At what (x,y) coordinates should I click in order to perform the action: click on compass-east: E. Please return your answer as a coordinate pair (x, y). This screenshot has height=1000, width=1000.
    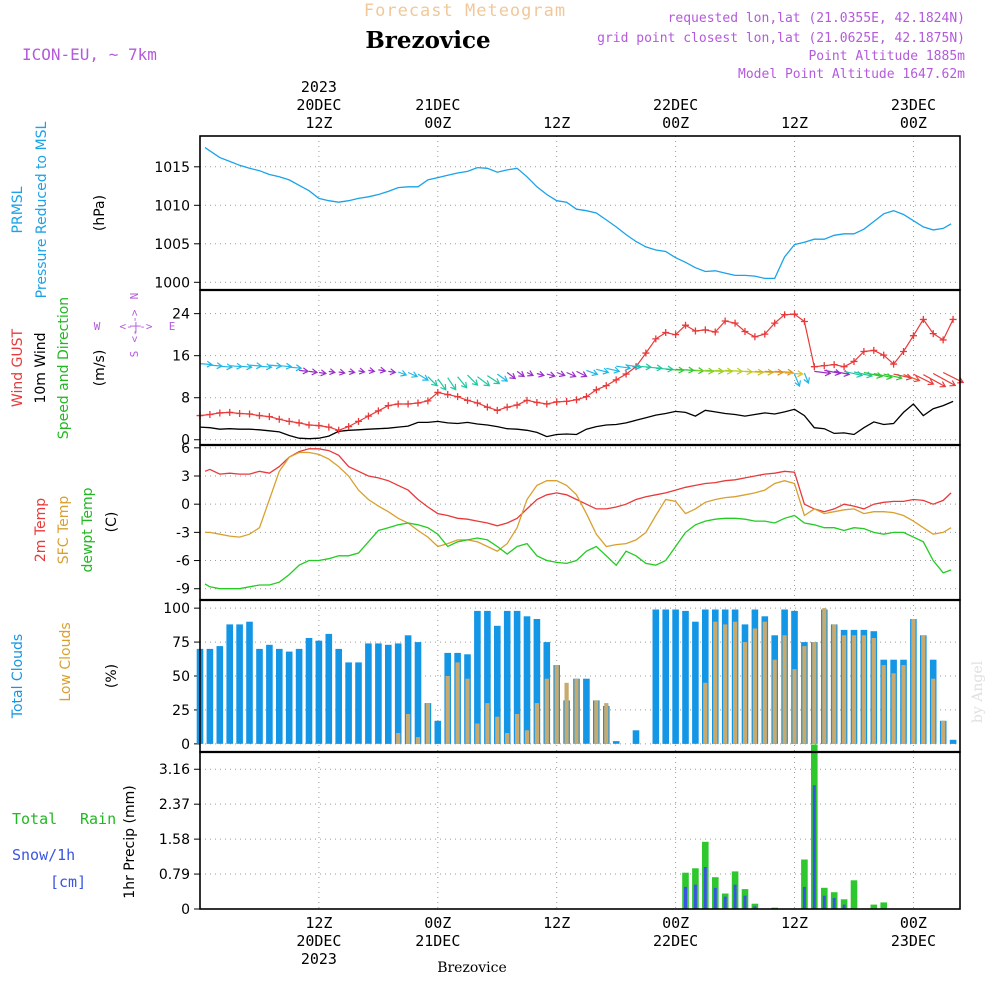
    Looking at the image, I should click on (172, 326).